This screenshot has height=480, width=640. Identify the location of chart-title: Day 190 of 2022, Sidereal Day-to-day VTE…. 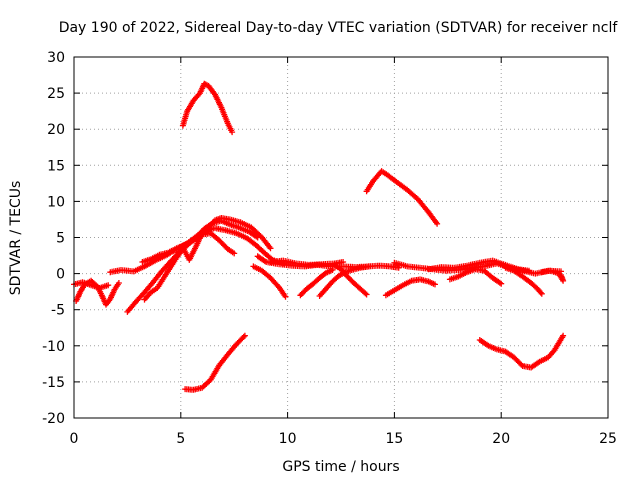
(339, 28).